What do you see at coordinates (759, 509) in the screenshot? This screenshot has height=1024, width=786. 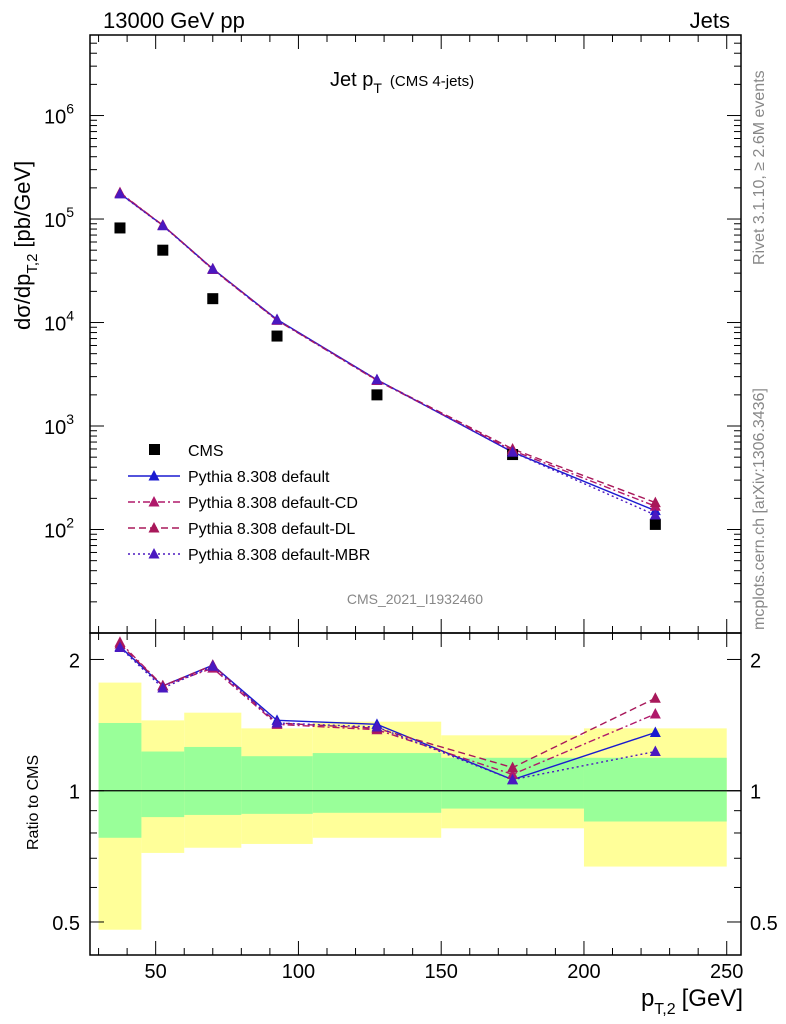 I see `side-label-mcplots: mcplots.cern.ch [arXiv:1306.3436]` at bounding box center [759, 509].